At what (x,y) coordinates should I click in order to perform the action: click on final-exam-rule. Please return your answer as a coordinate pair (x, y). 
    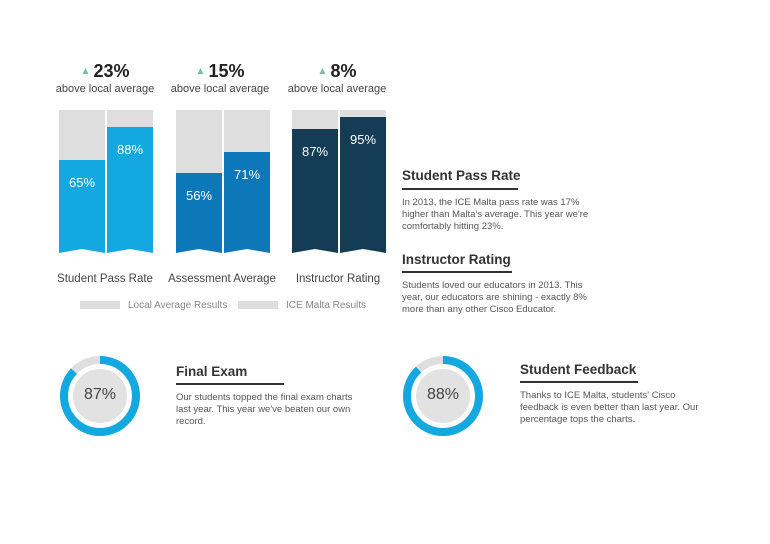
    Looking at the image, I should click on (230, 384).